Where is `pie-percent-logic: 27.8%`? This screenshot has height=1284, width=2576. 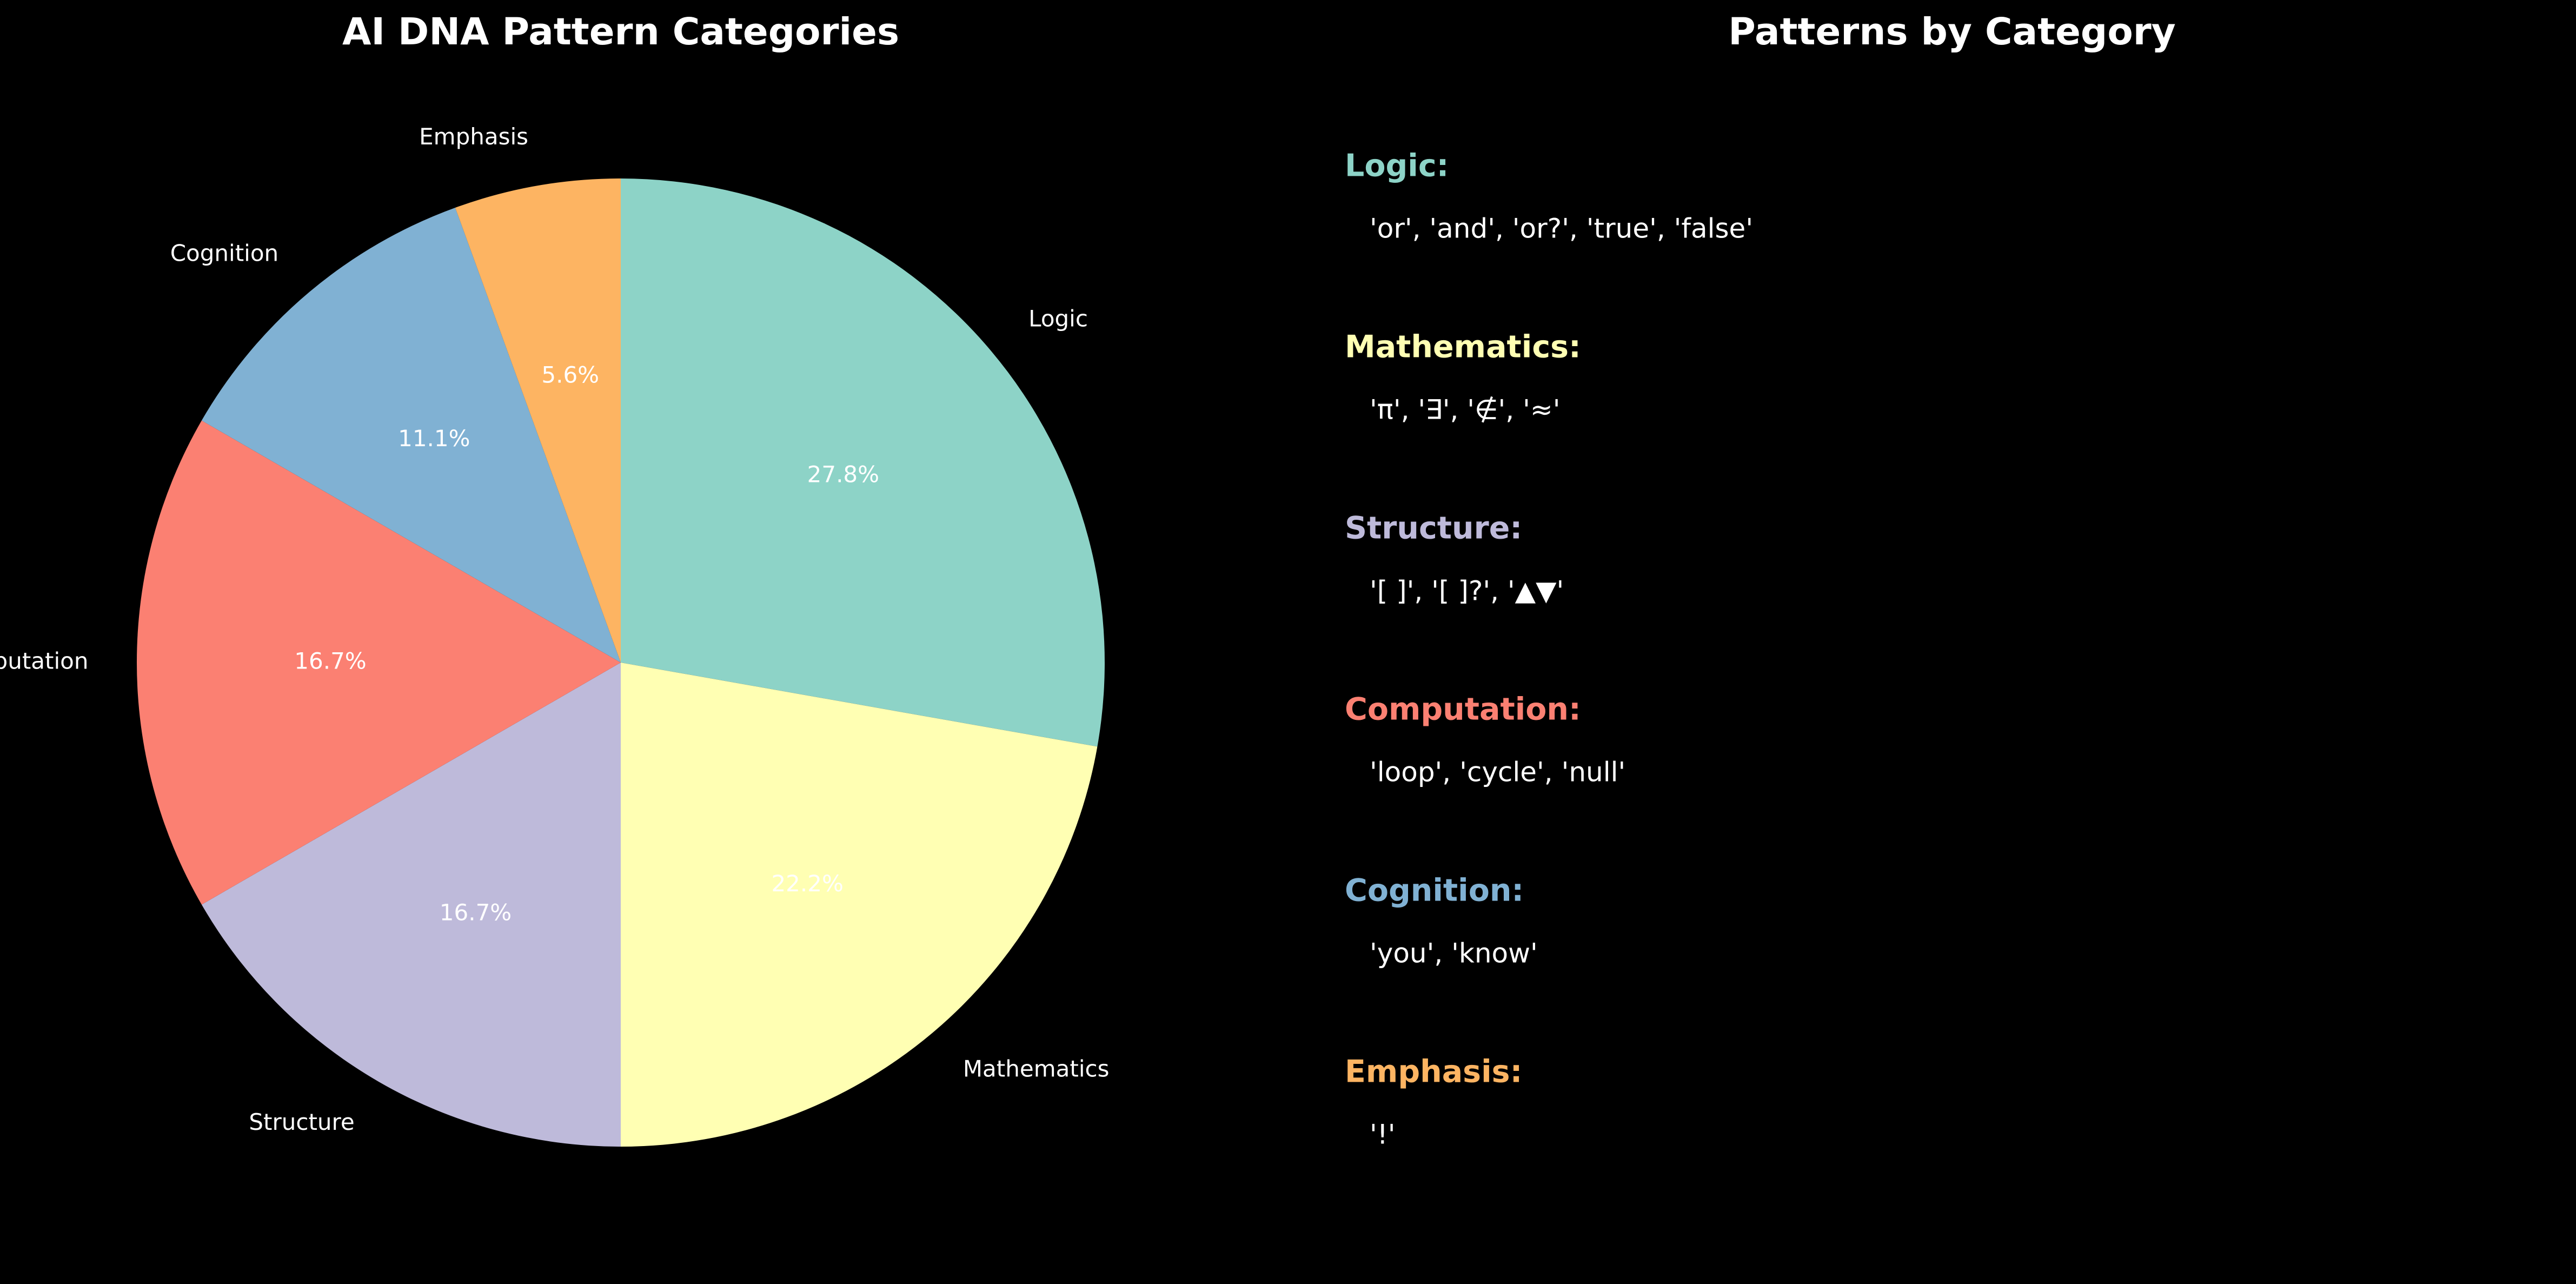
pie-percent-logic: 27.8% is located at coordinates (843, 474).